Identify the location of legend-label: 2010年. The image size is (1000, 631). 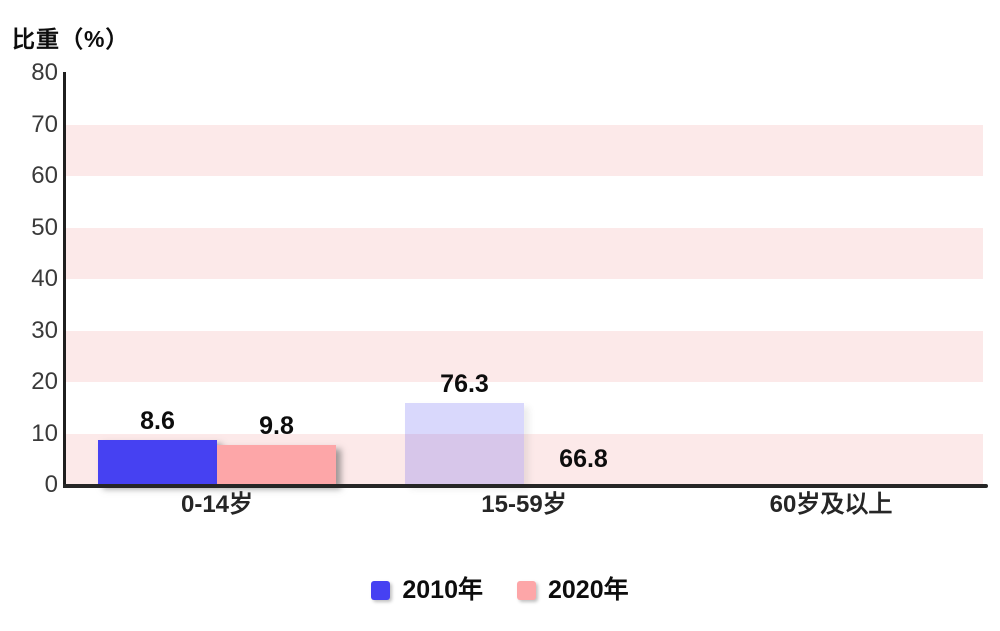
(442, 590).